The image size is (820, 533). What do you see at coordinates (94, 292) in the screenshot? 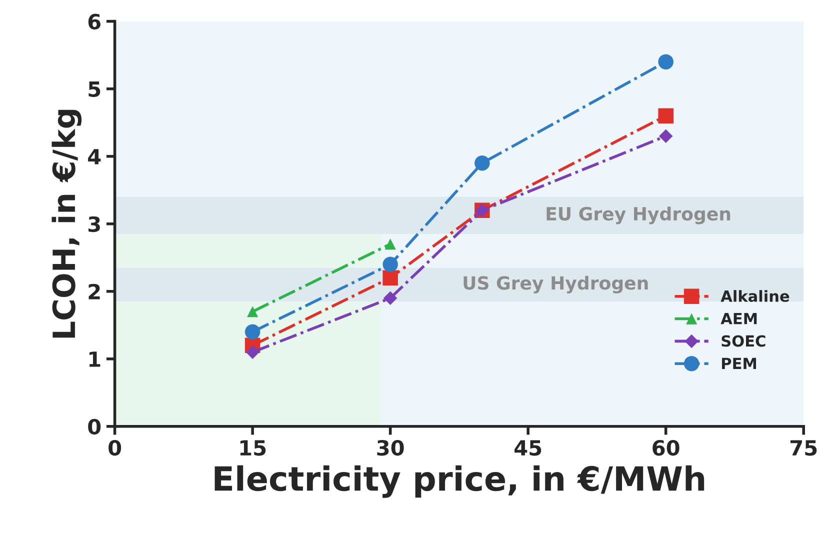
I see `y-tick-label: 2` at bounding box center [94, 292].